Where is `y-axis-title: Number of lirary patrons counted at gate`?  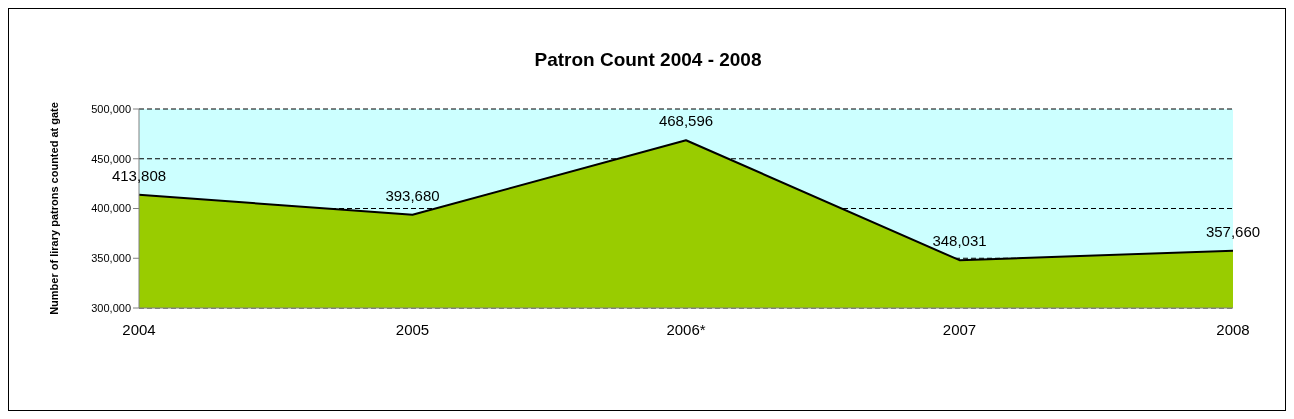 y-axis-title: Number of lirary patrons counted at gate is located at coordinates (53, 208).